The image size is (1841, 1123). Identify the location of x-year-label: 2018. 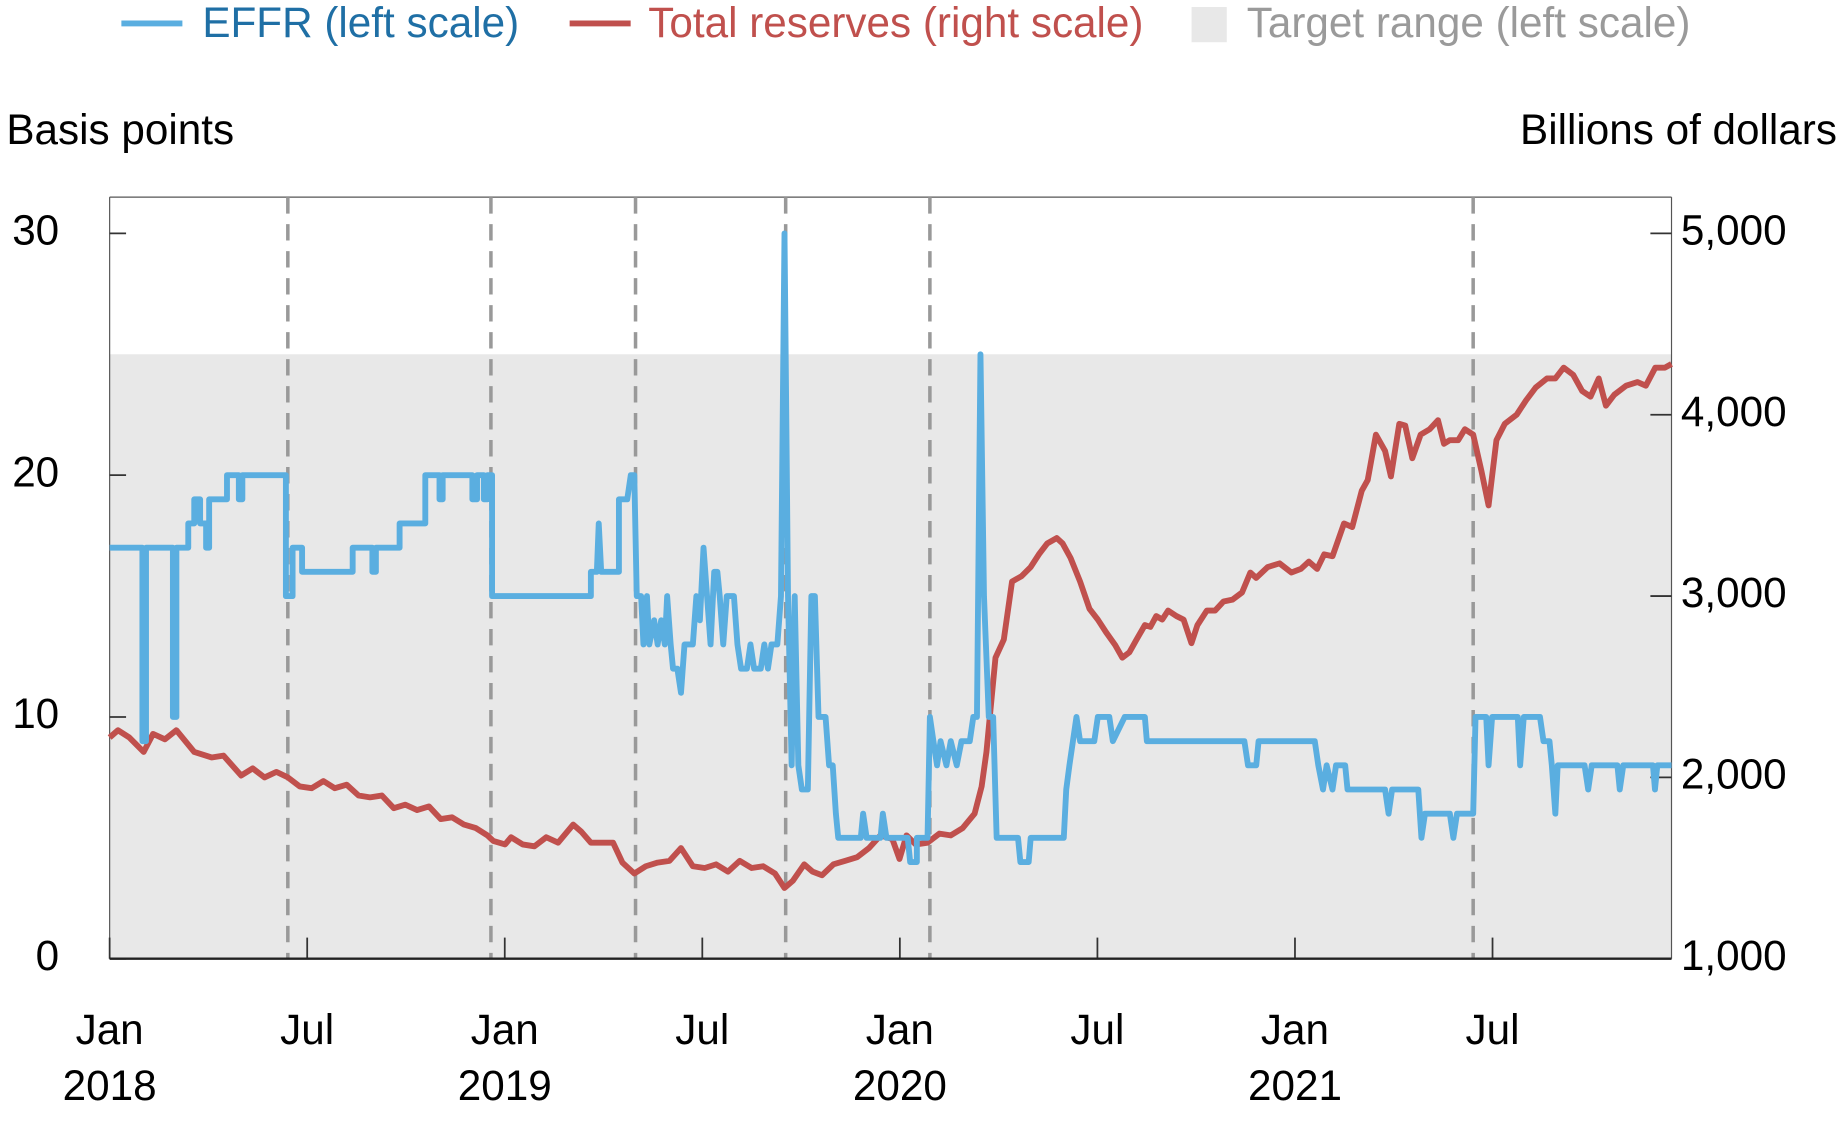
(110, 1085).